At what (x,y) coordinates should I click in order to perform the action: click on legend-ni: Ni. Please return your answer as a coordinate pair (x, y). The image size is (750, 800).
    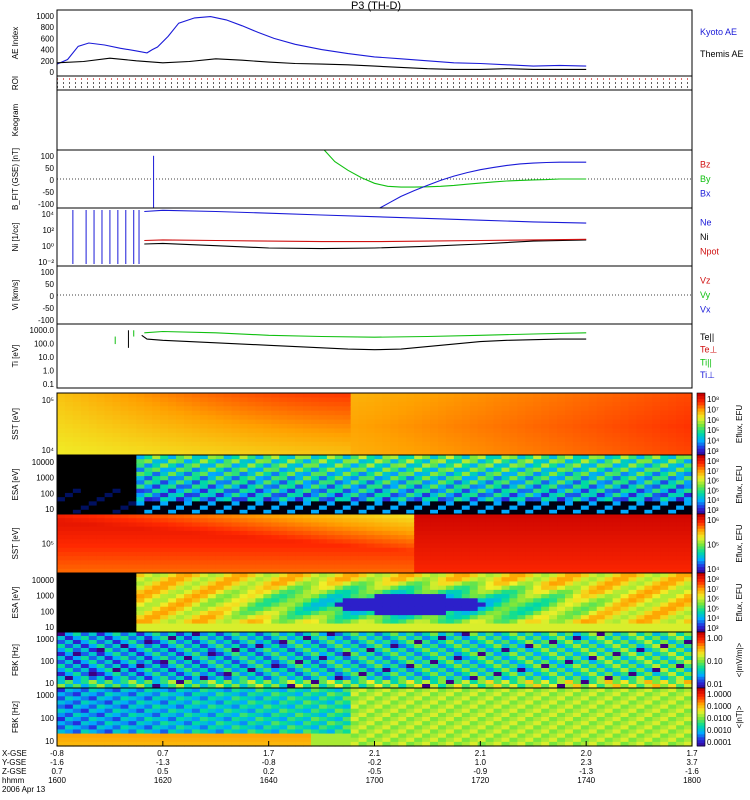
    Looking at the image, I should click on (704, 237).